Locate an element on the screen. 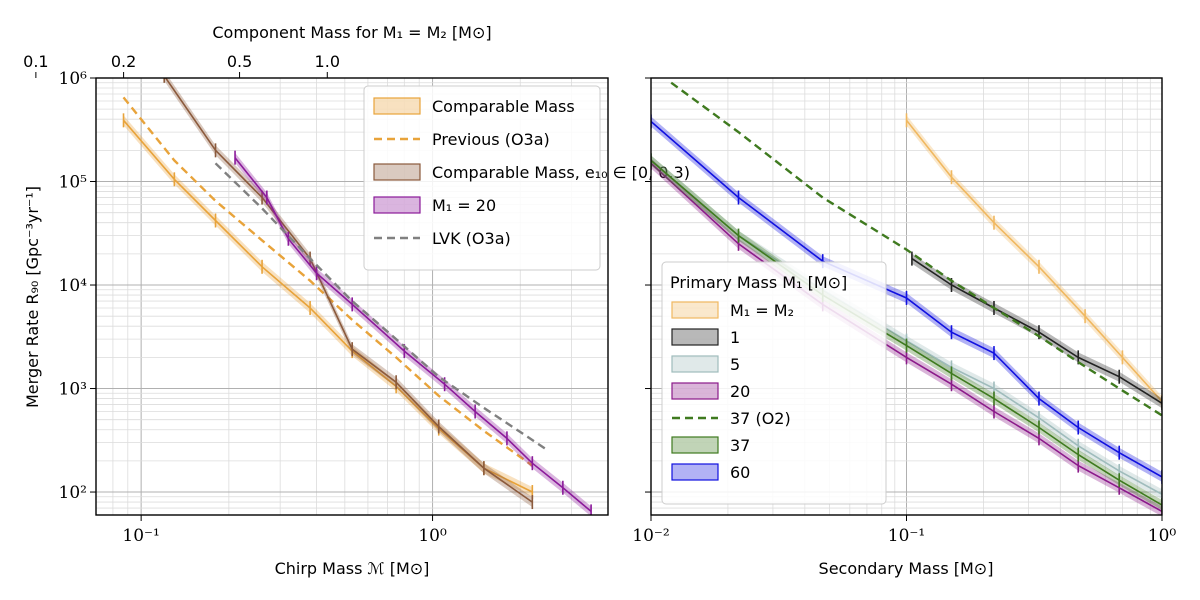  left-legend-entry: Comparable Mass is located at coordinates (474, 106).